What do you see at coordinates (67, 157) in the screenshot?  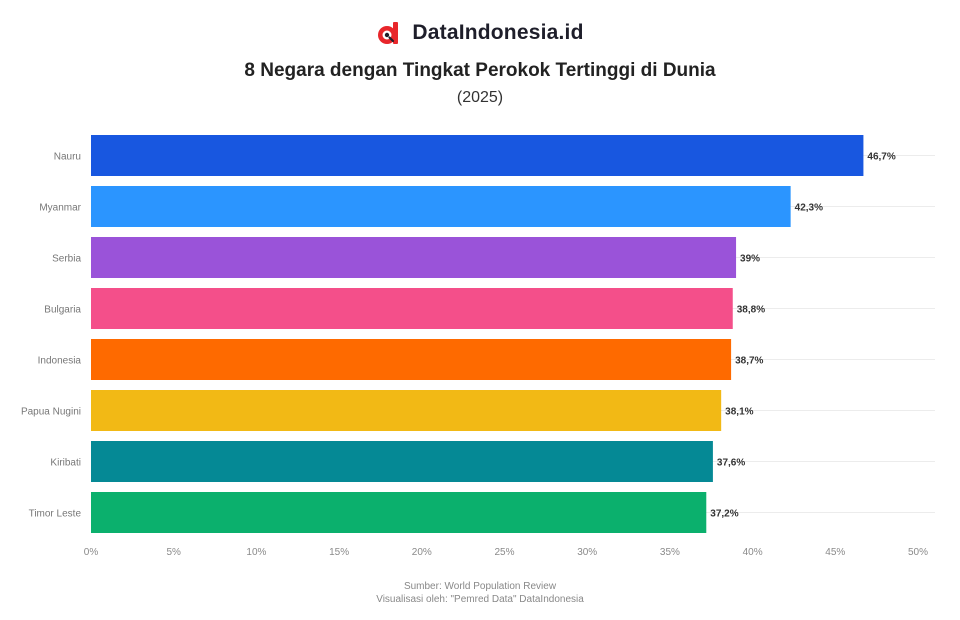 I see `category-label: Nauru` at bounding box center [67, 157].